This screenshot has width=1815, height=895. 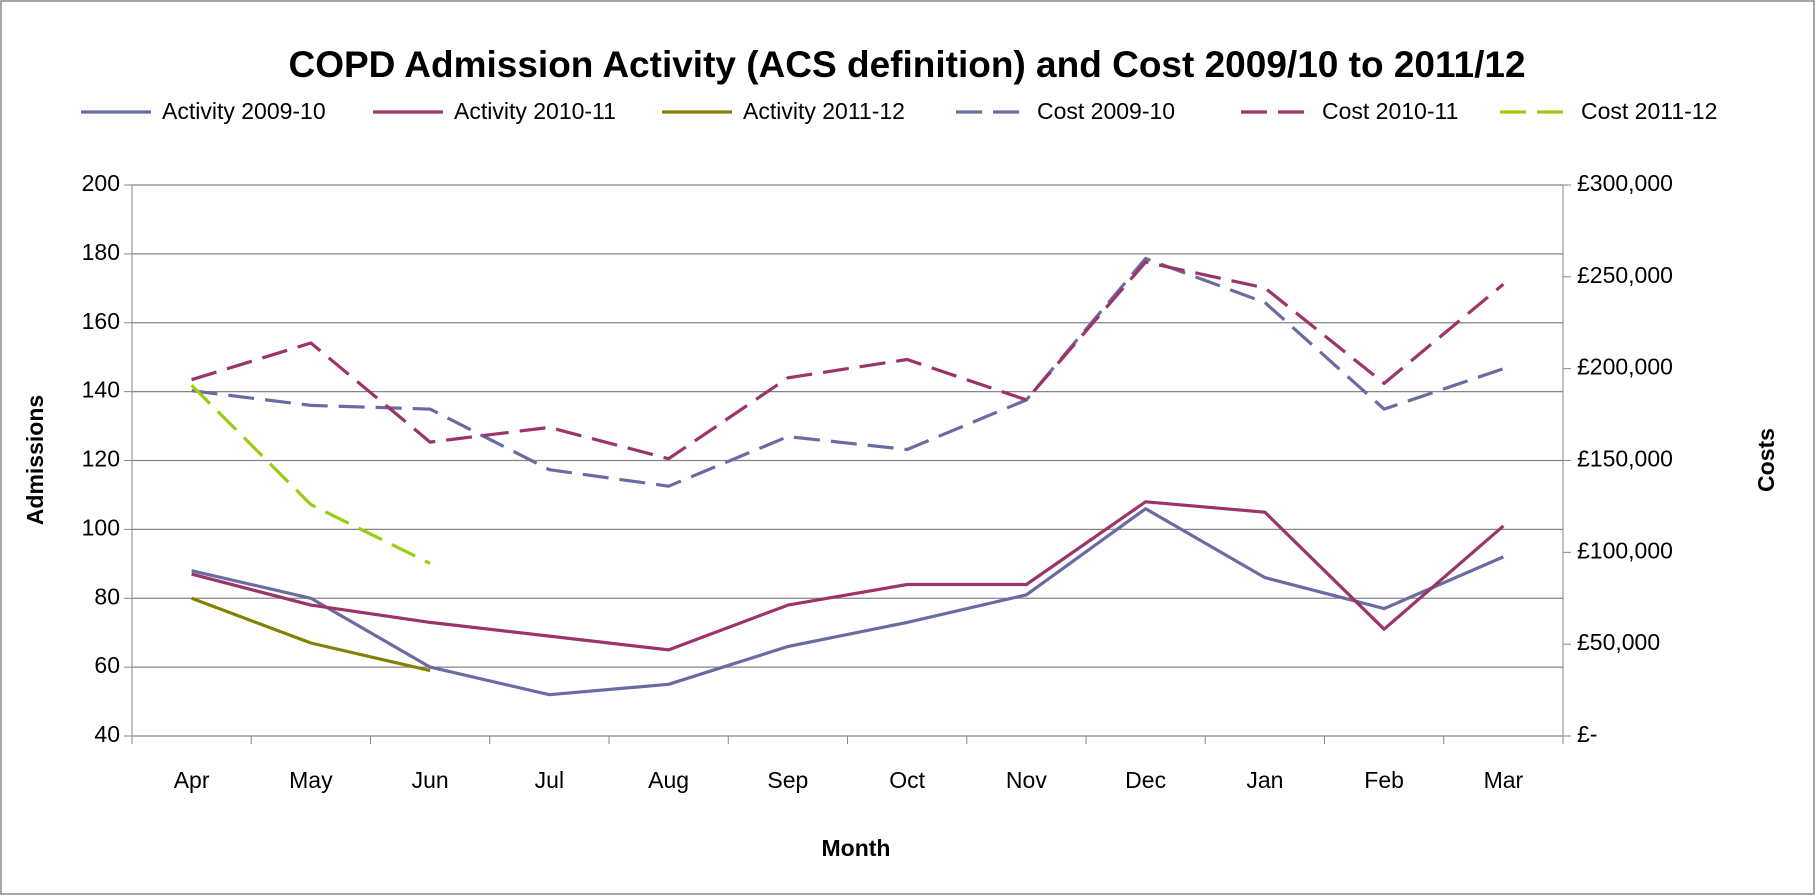 I want to click on x-tick-label: May, so click(x=311, y=780).